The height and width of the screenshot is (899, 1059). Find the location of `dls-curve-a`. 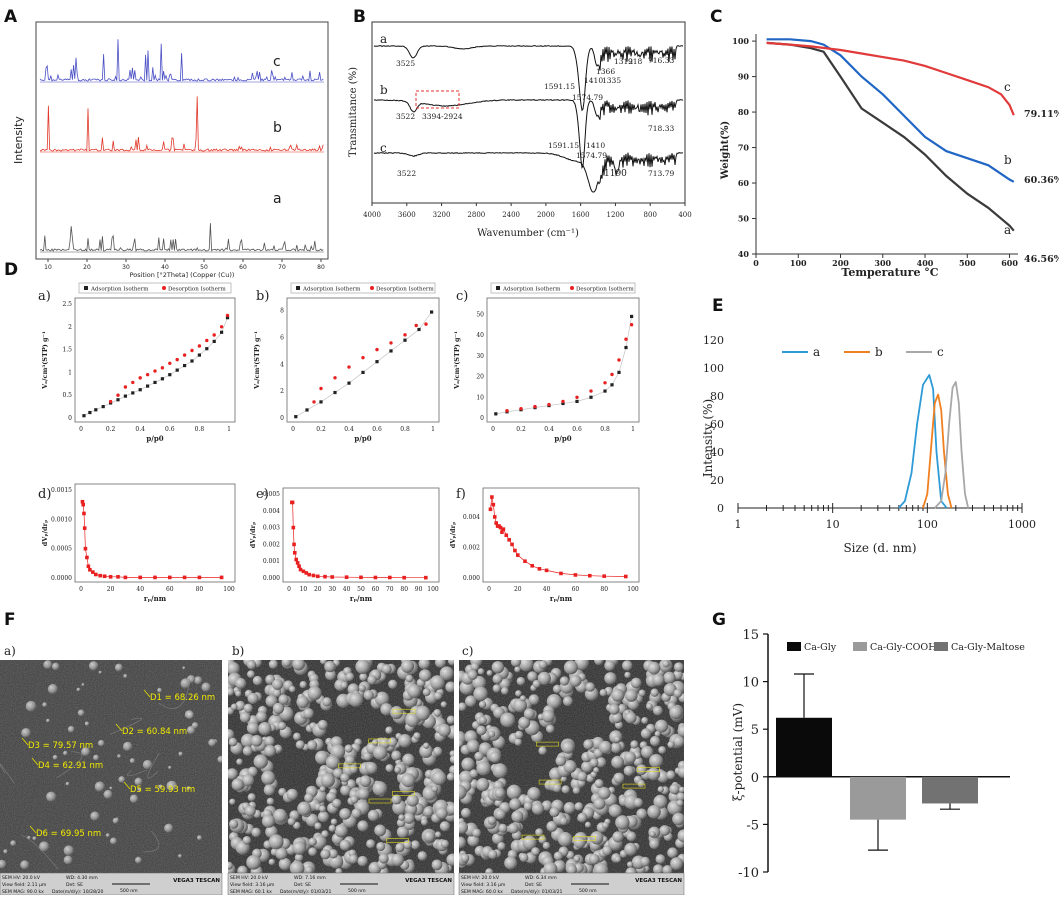

dls-curve-a is located at coordinates (923, 441).